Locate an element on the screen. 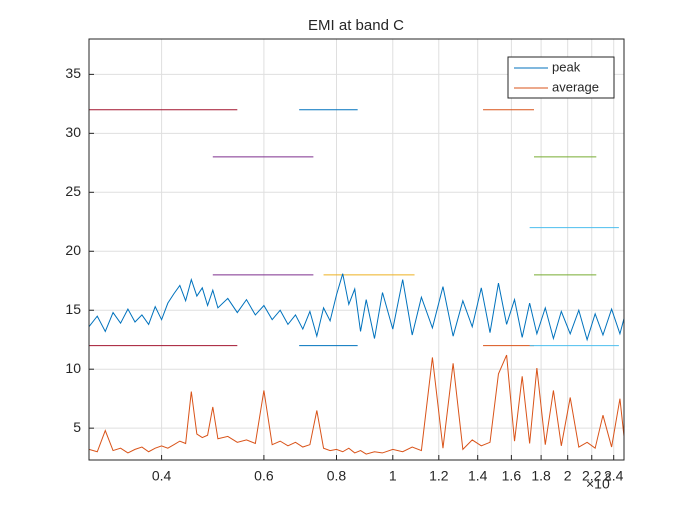 The image size is (690, 522). legend-label: average is located at coordinates (575, 86).